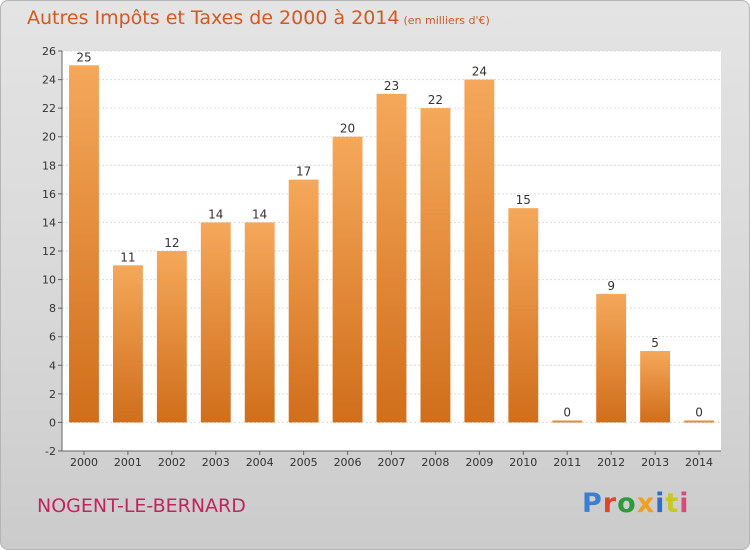 This screenshot has height=550, width=750. I want to click on x-tick-label: 2010, so click(523, 462).